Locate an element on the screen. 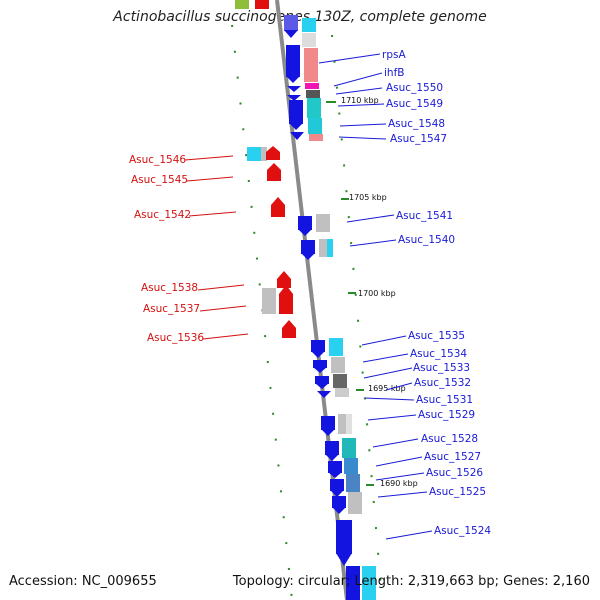 The image size is (600, 600). feature-track-top is located at coordinates (252, 4).